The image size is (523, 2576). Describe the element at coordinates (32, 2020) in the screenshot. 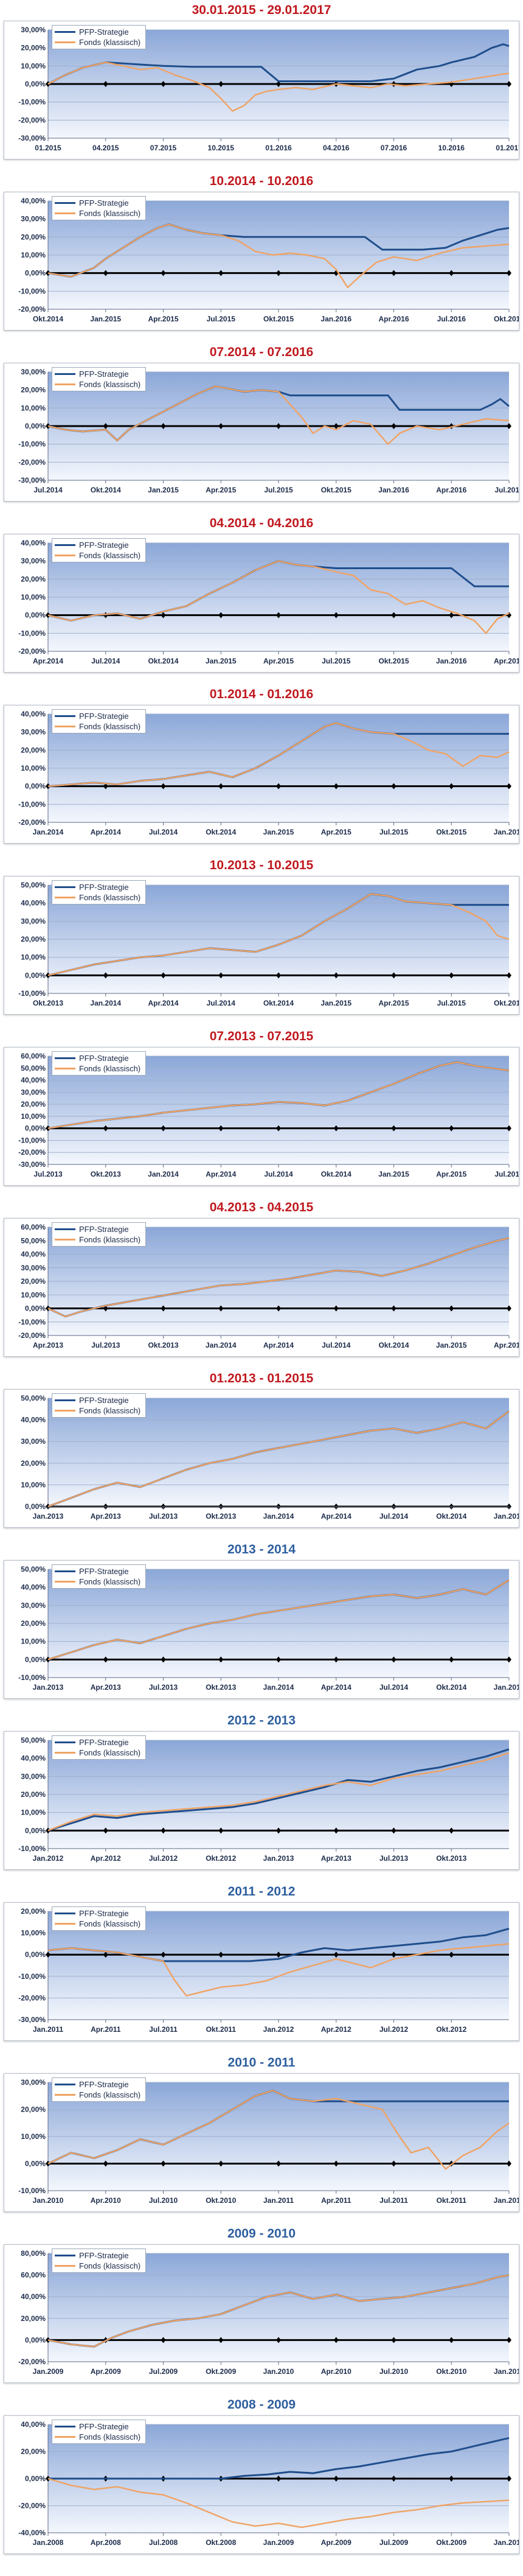

I see `y-tick-label: -30,00%` at that location.